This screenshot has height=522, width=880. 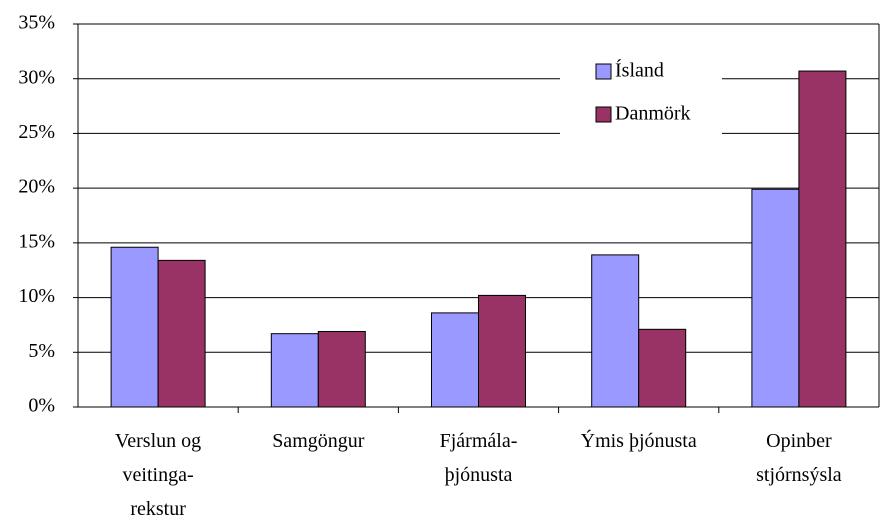 I want to click on x-tick-label-line: stjórnsýsla, so click(x=799, y=475).